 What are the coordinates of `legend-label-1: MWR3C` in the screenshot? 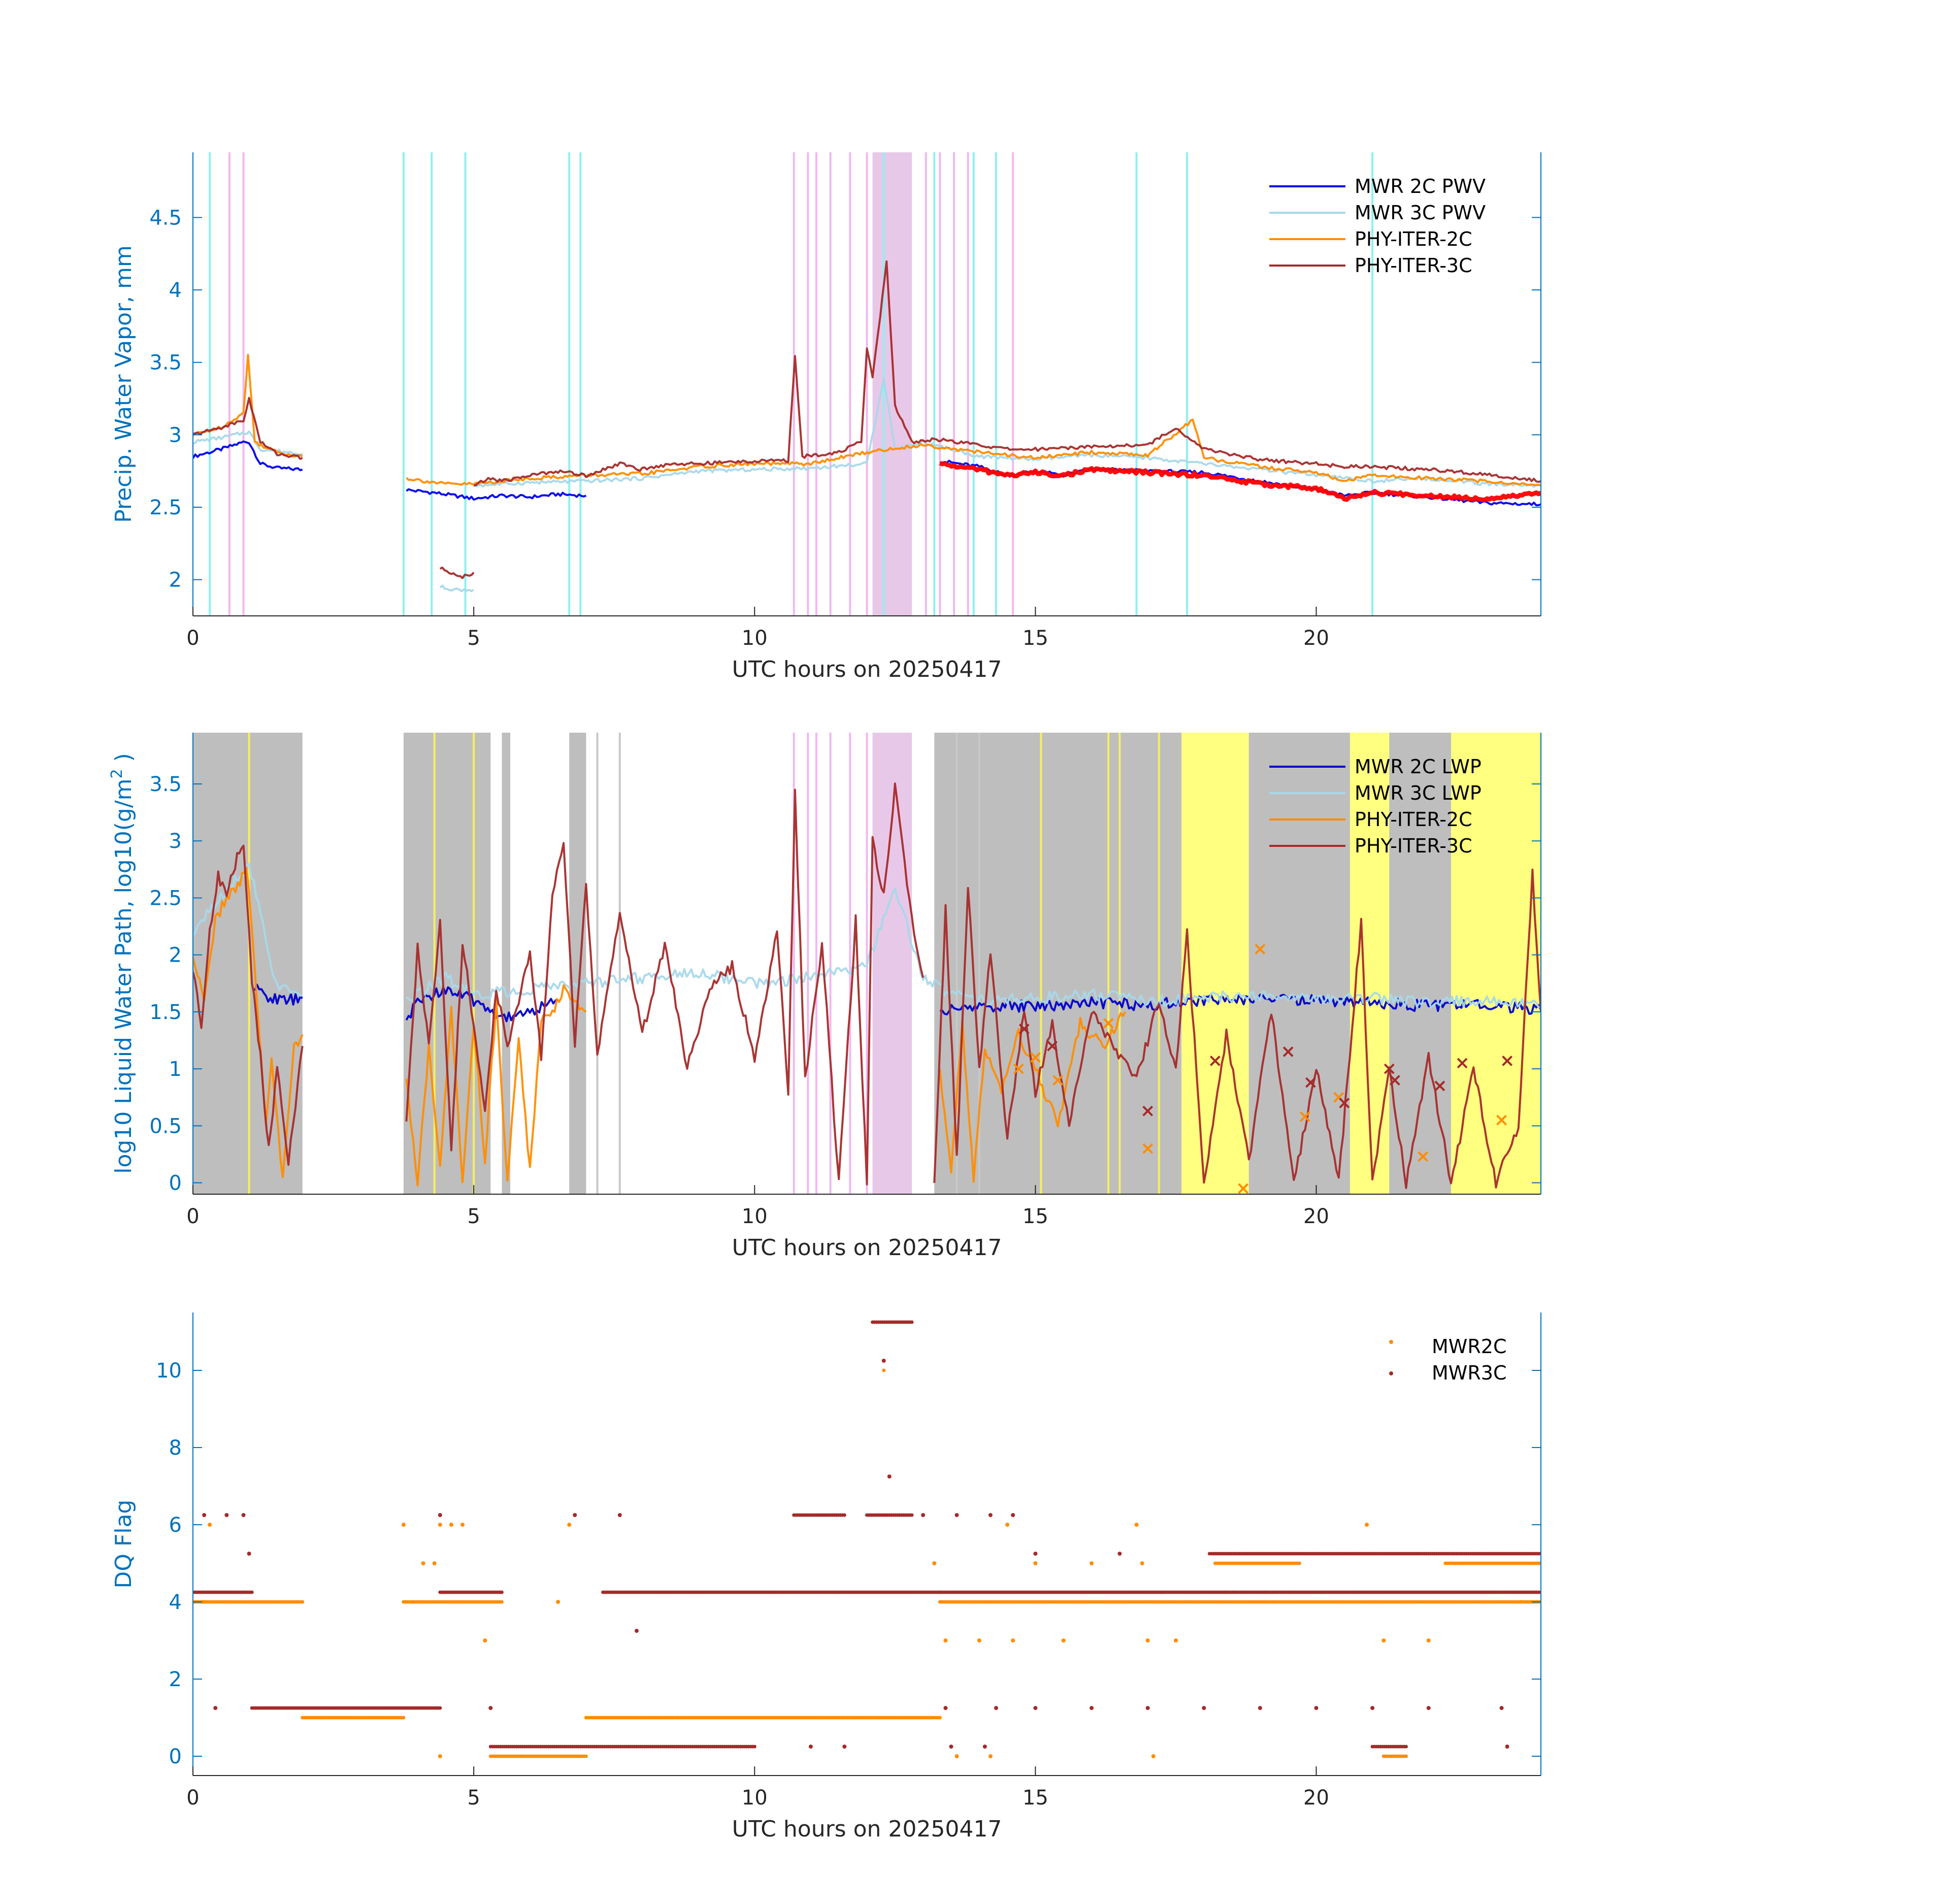 It's located at (1469, 1373).